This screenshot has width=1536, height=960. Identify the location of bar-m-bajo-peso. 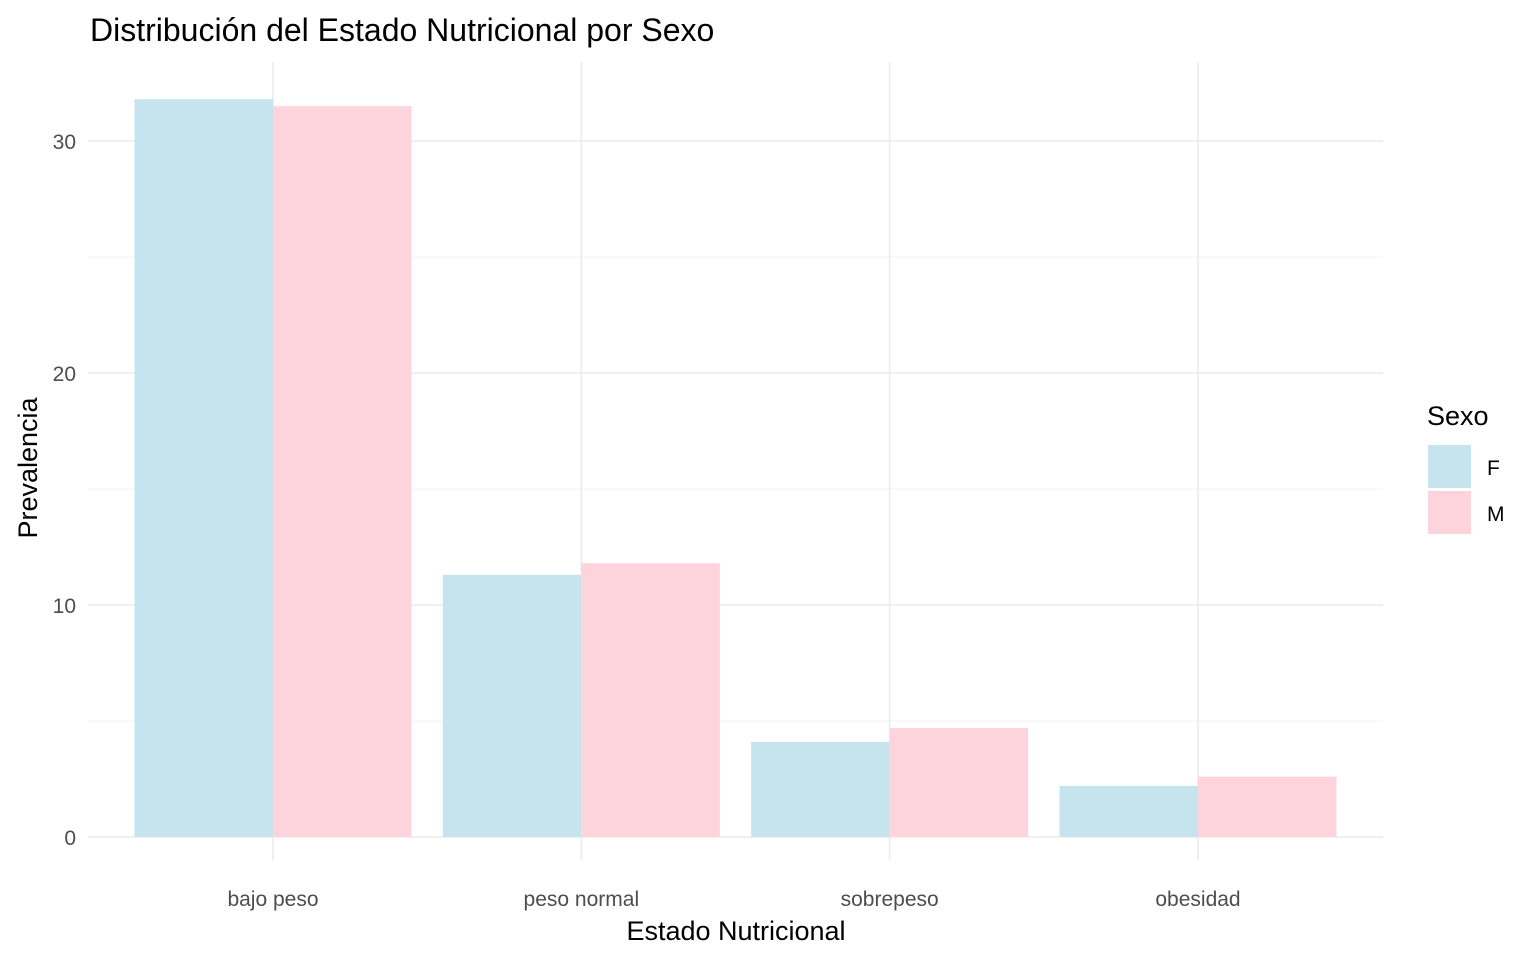
(342, 471).